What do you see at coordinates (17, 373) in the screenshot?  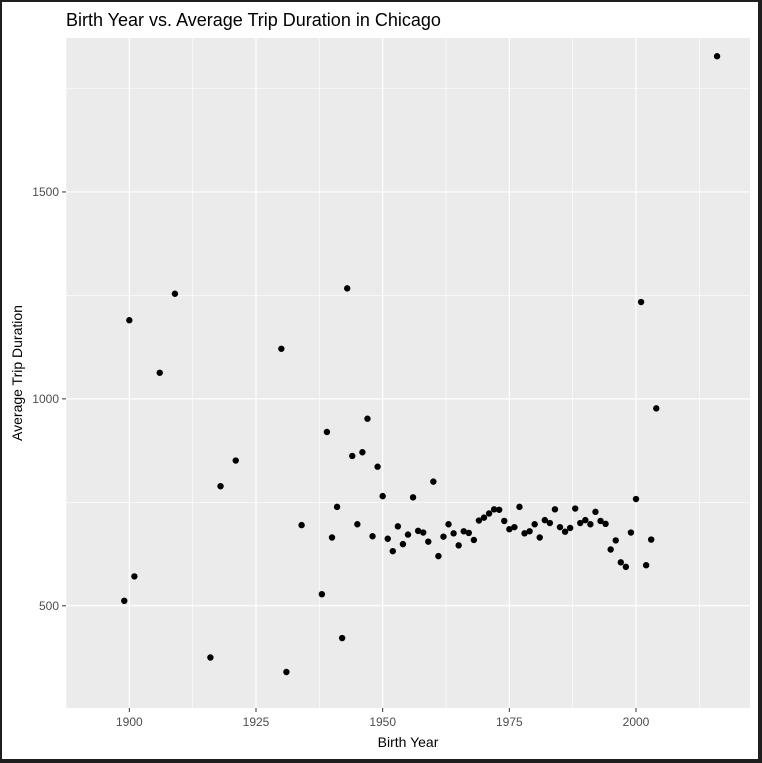 I see `y-axis-title: Average Trip Duration` at bounding box center [17, 373].